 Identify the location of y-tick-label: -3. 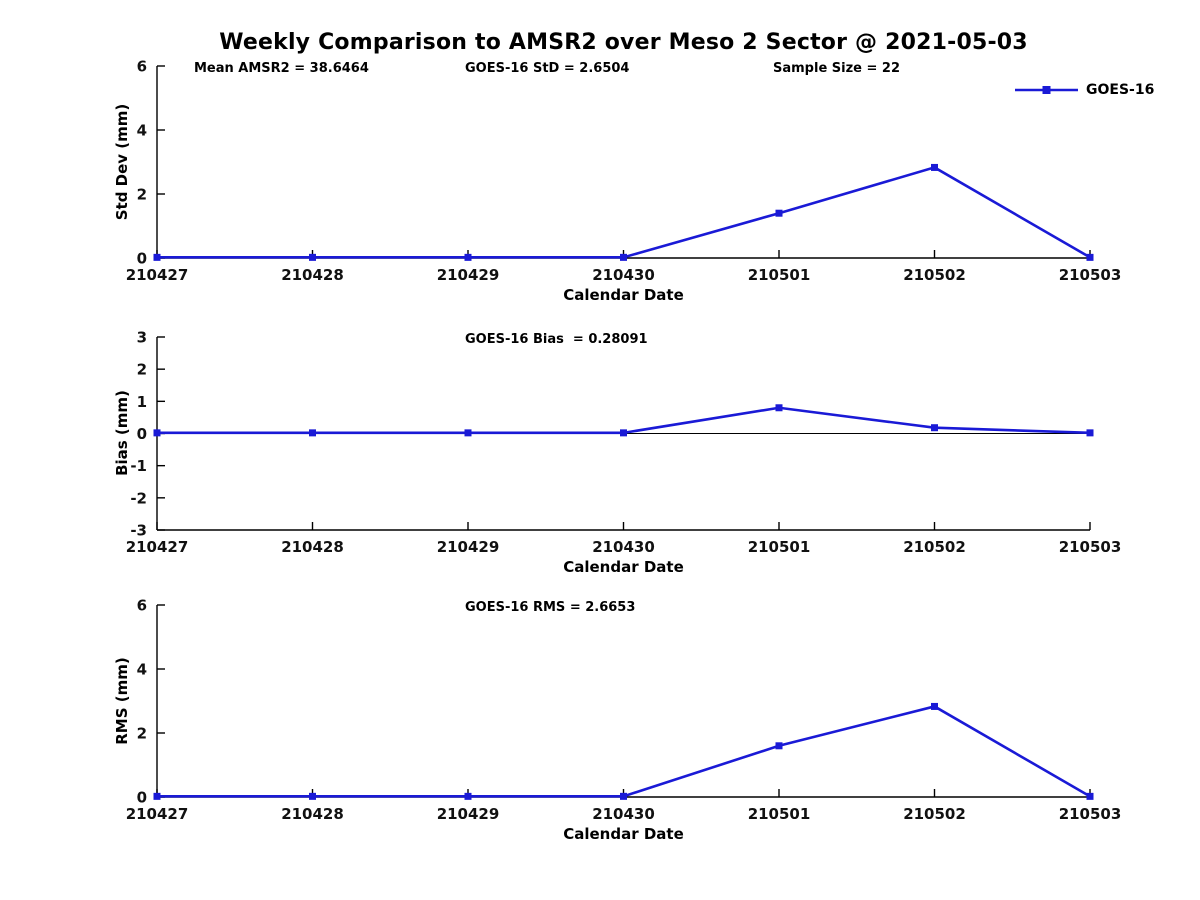
(138, 531).